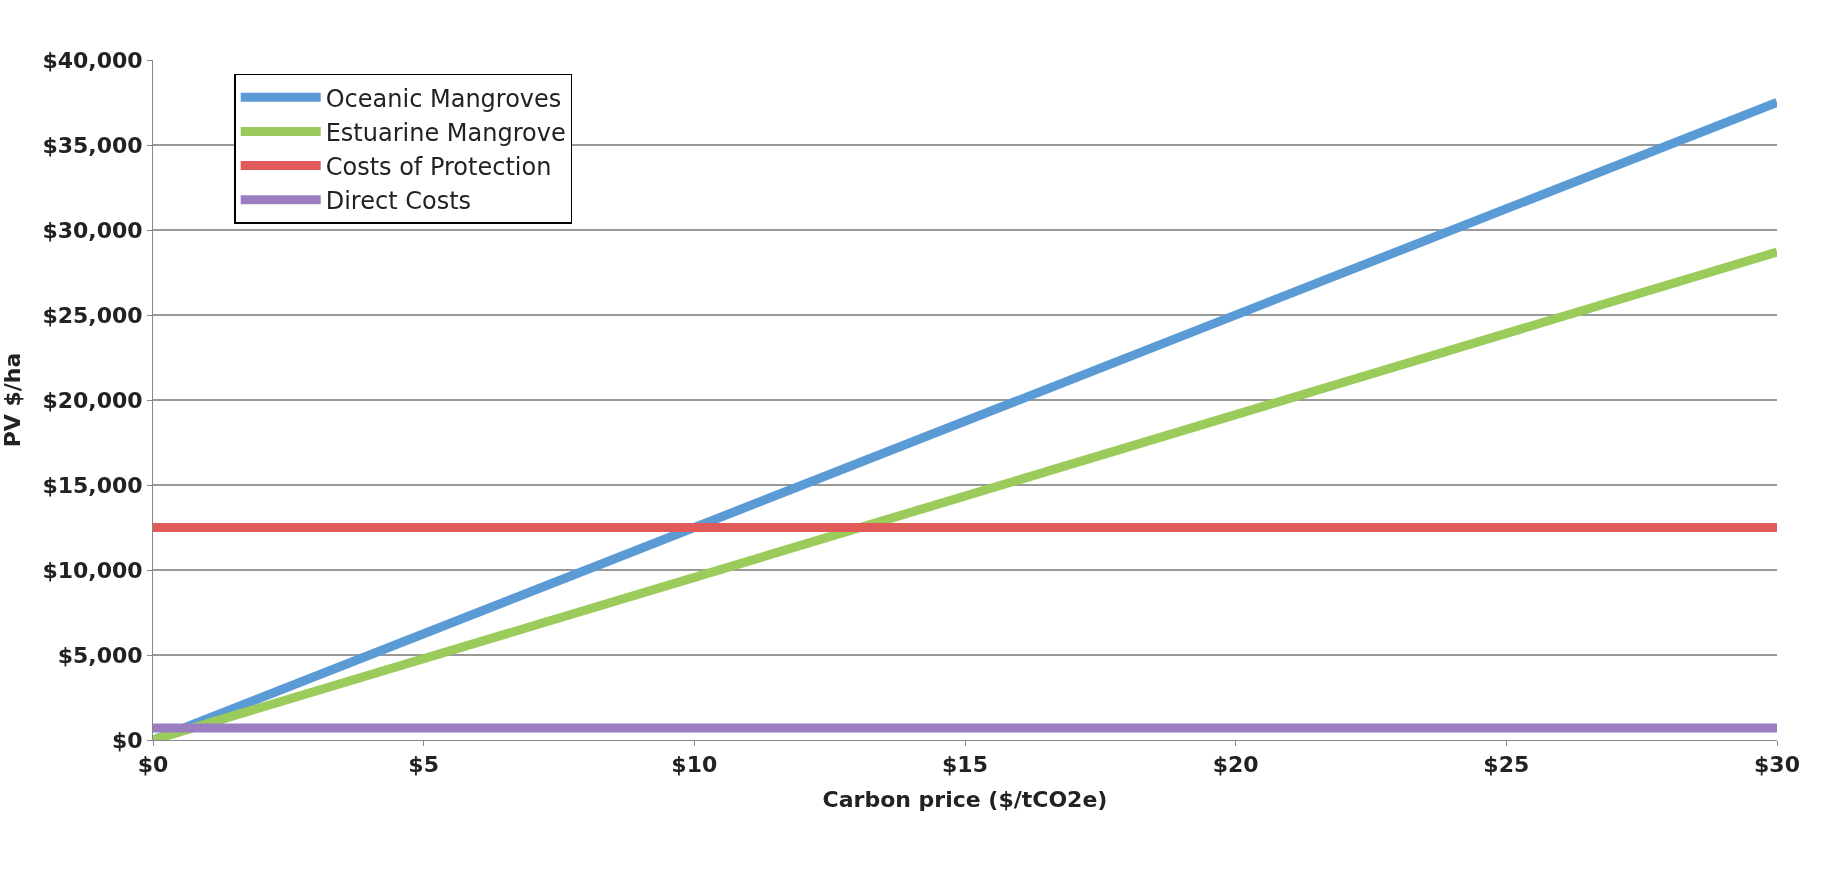 The height and width of the screenshot is (870, 1837). What do you see at coordinates (92, 400) in the screenshot?
I see `y-tick-label: $20,000` at bounding box center [92, 400].